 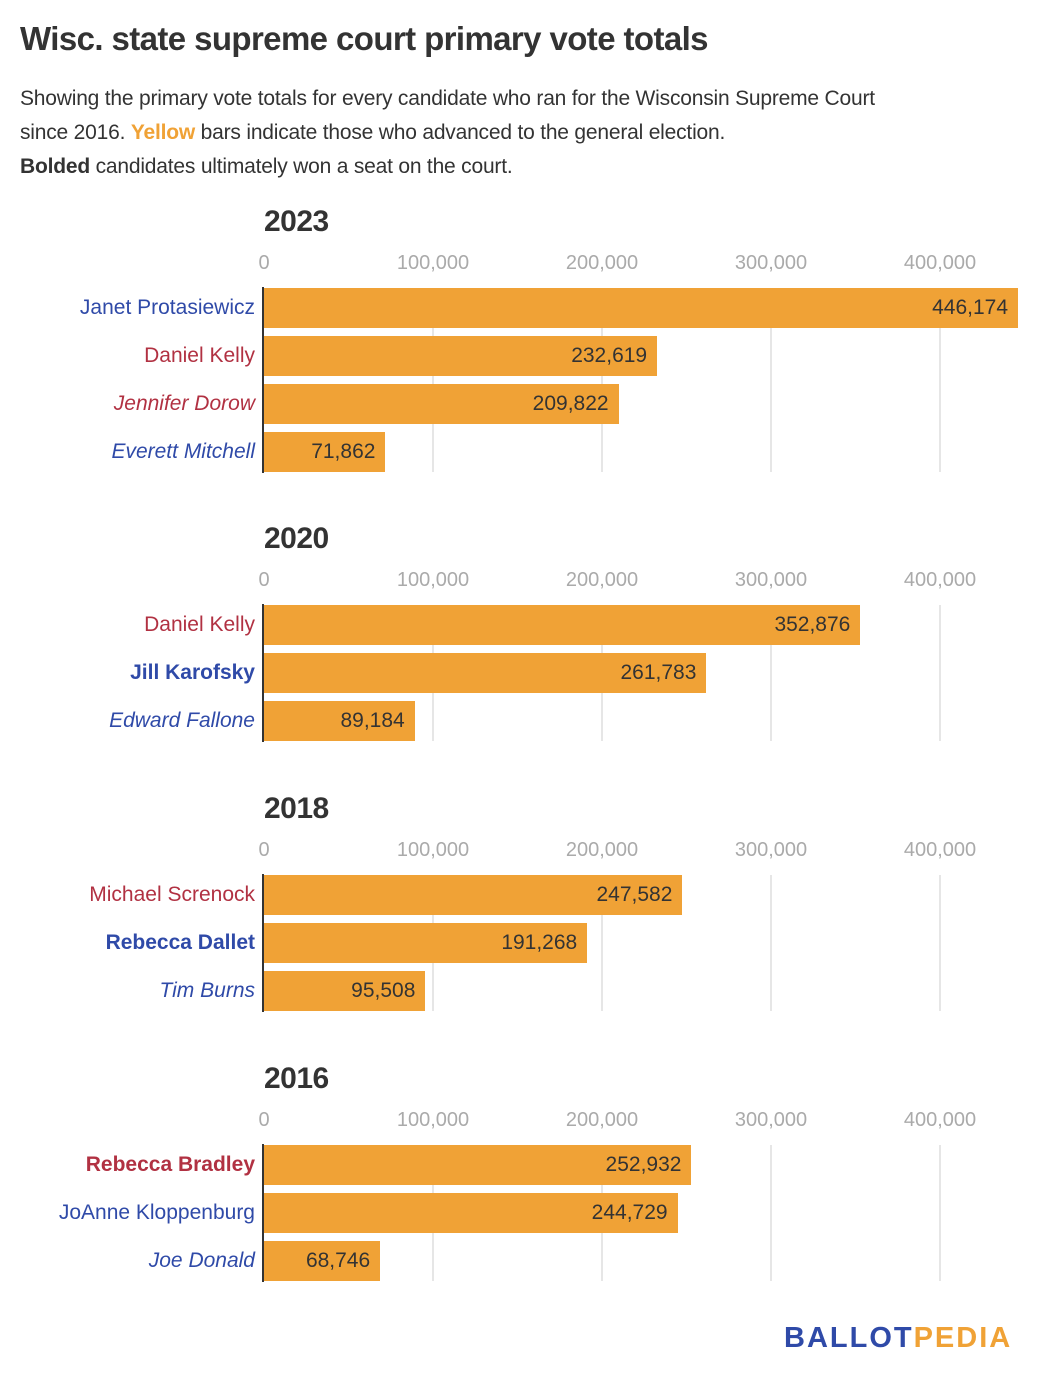 What do you see at coordinates (55, 166) in the screenshot?
I see `subtitle-bolded: Bolded` at bounding box center [55, 166].